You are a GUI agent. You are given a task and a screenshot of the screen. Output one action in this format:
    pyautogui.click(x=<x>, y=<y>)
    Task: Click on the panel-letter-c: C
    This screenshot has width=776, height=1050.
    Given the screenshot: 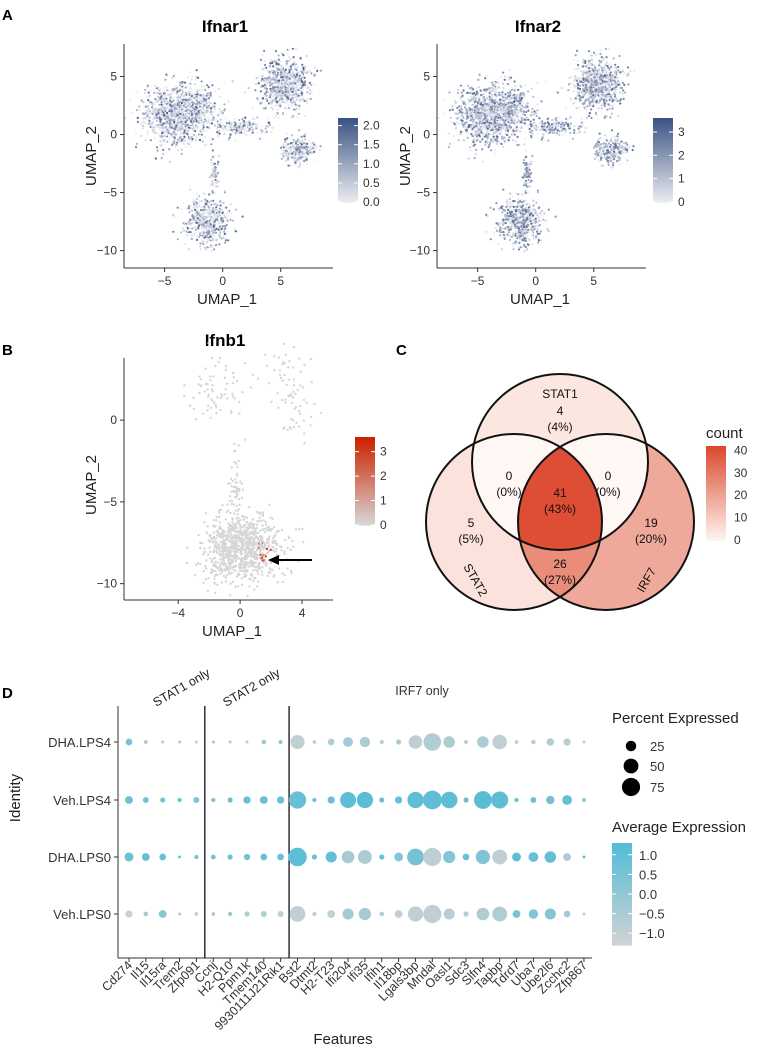 What is the action you would take?
    pyautogui.click(x=401, y=350)
    